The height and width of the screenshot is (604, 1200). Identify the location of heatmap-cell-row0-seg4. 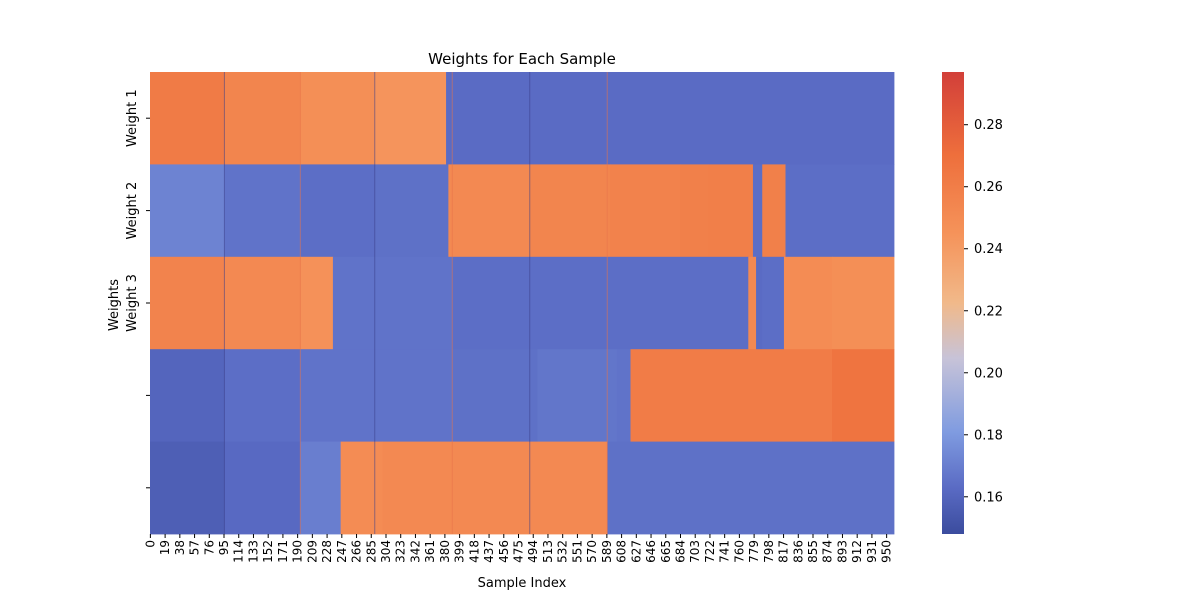
(670, 118).